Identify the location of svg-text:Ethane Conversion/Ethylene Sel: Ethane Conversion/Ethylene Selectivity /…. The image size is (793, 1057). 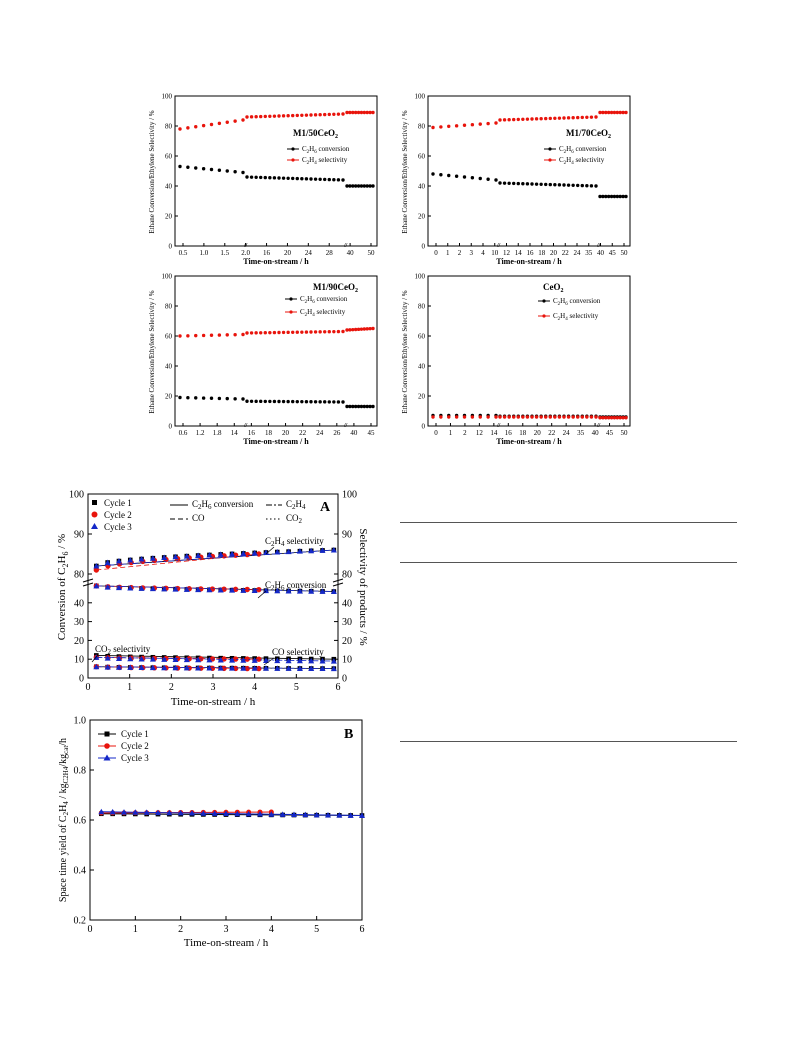
(405, 351).